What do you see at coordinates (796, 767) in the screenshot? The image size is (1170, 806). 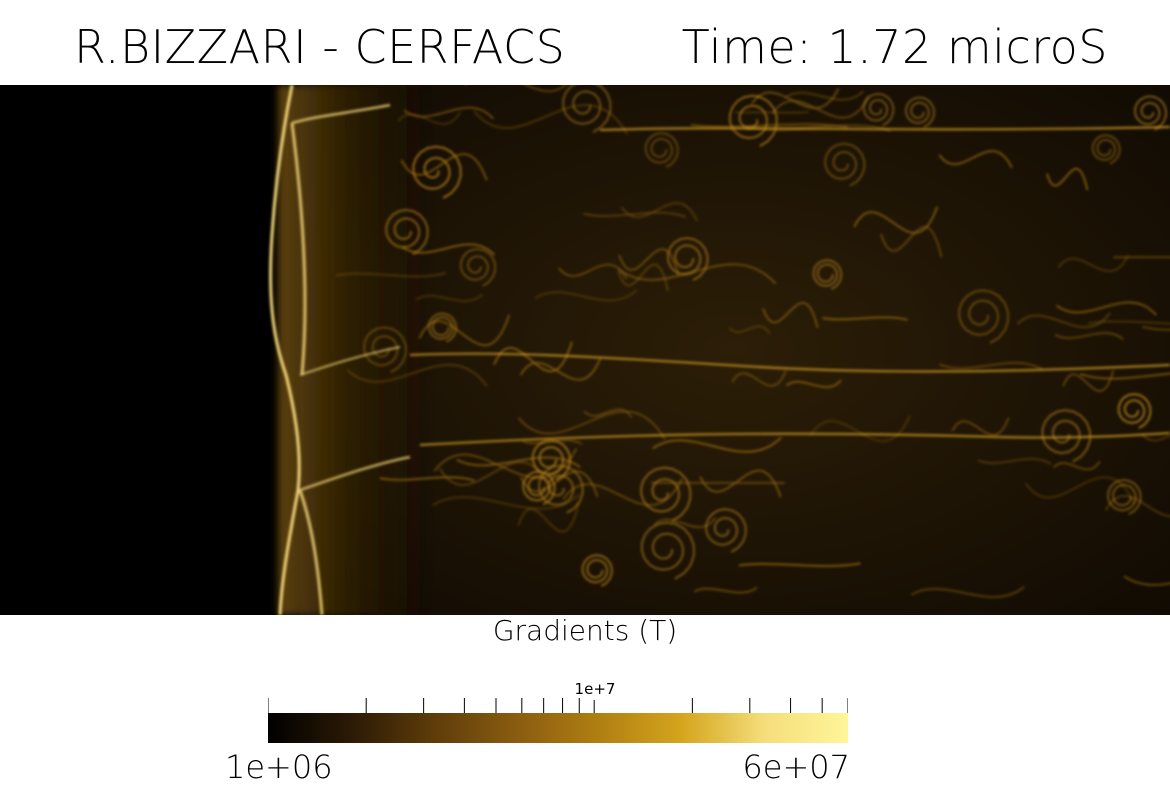 I see `colorbar-max-label: 6e+07` at bounding box center [796, 767].